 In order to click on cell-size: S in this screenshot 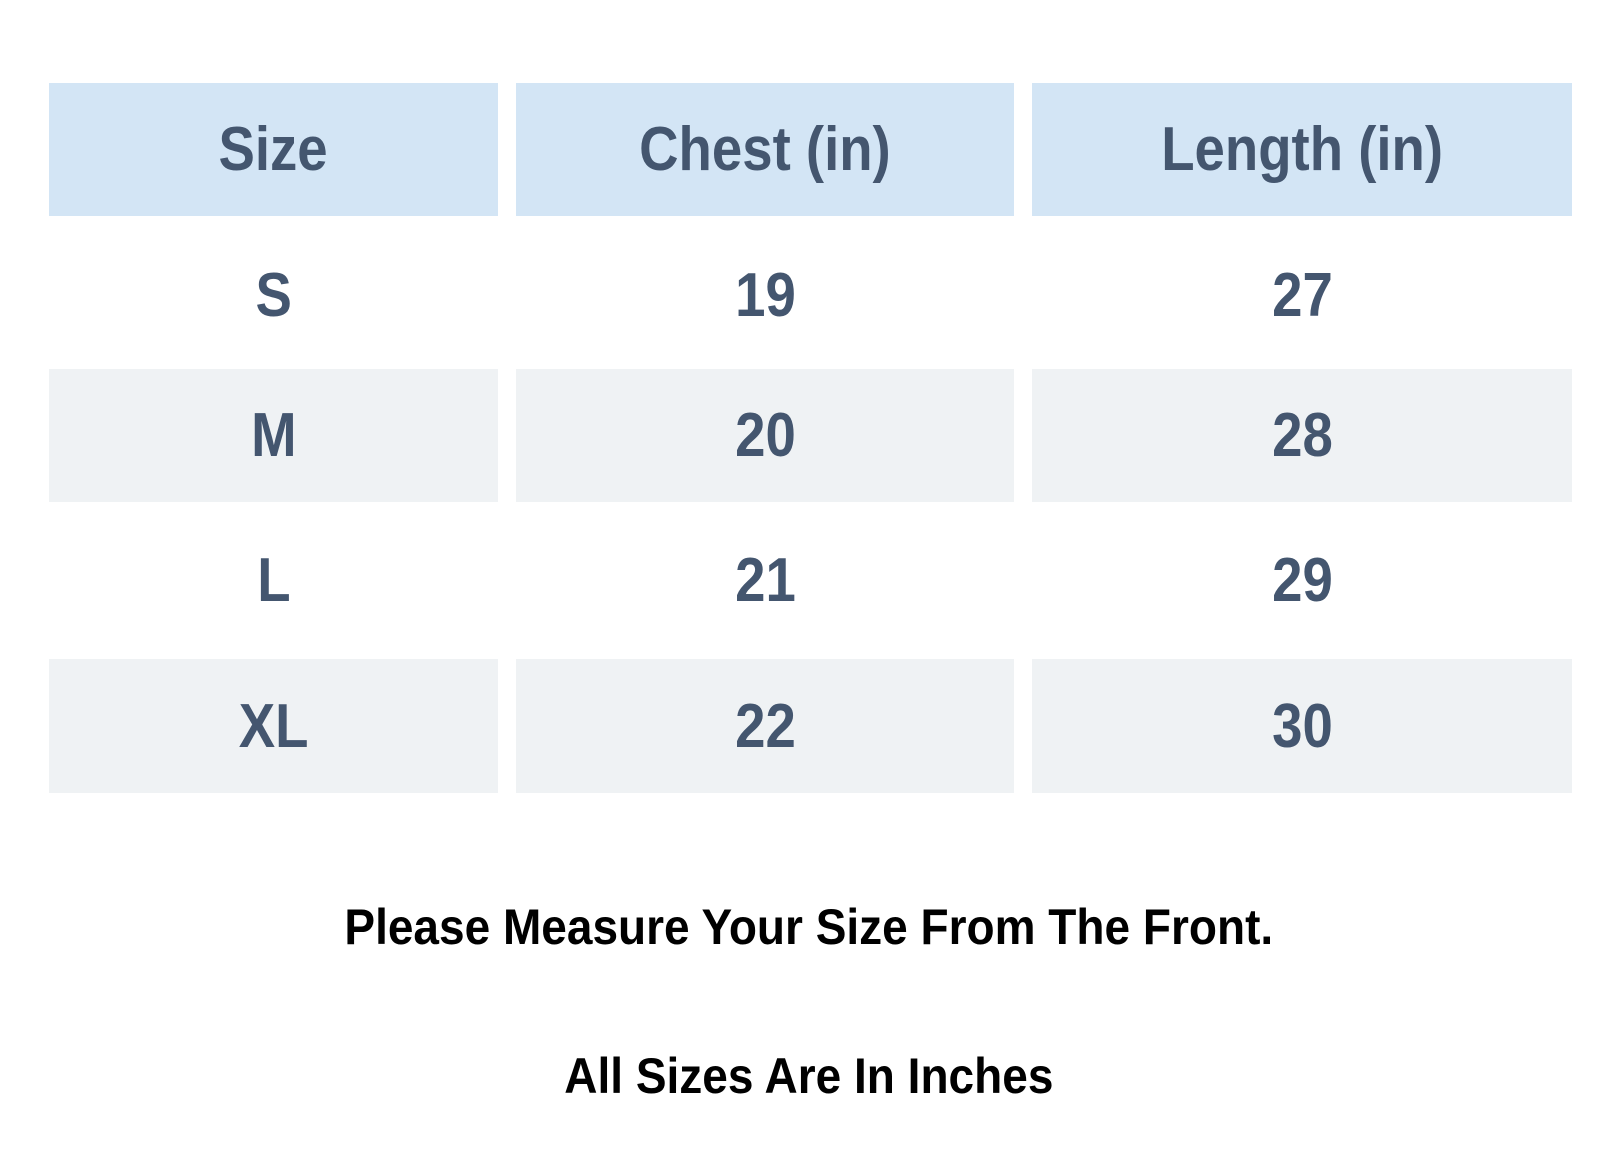, I will do `click(273, 295)`.